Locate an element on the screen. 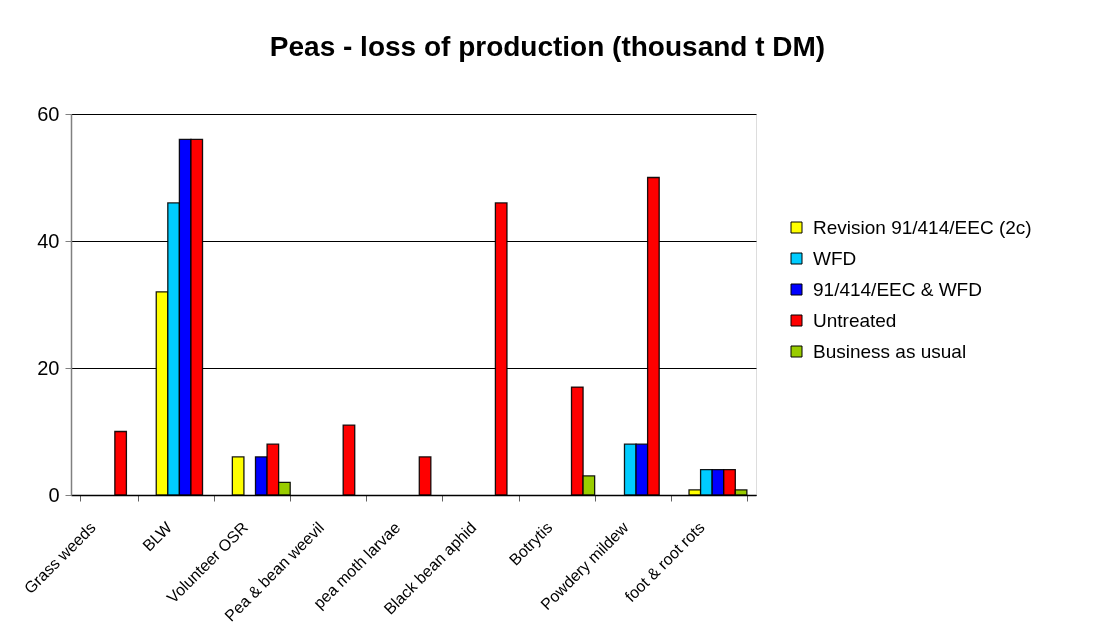  legend-label: 91/414/EEC & WFD is located at coordinates (897, 289).